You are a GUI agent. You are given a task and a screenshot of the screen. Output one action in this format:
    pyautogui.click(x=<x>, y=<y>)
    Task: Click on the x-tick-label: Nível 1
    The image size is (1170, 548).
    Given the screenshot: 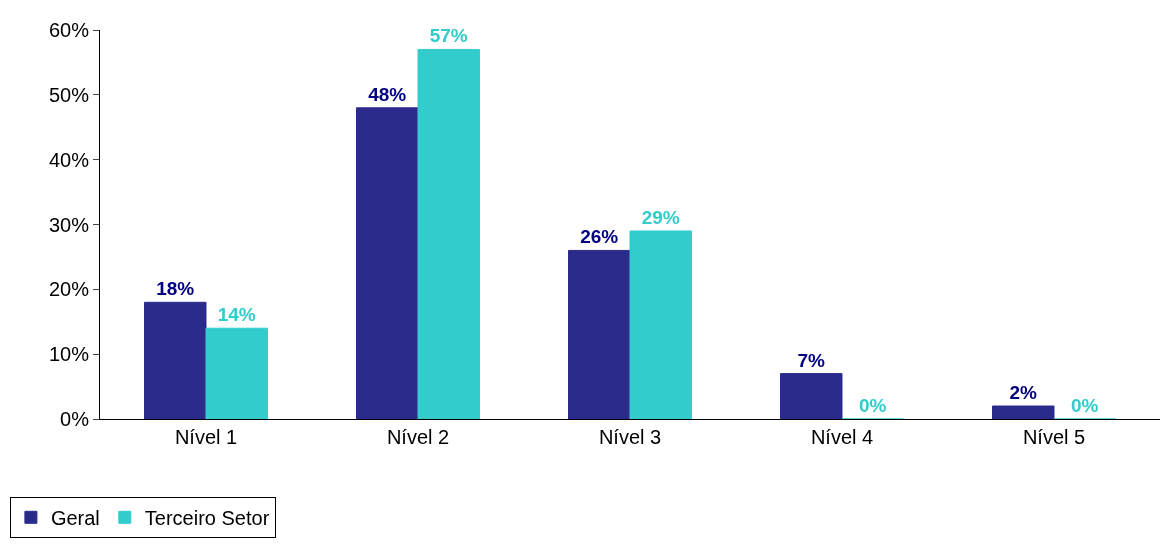 What is the action you would take?
    pyautogui.click(x=206, y=437)
    